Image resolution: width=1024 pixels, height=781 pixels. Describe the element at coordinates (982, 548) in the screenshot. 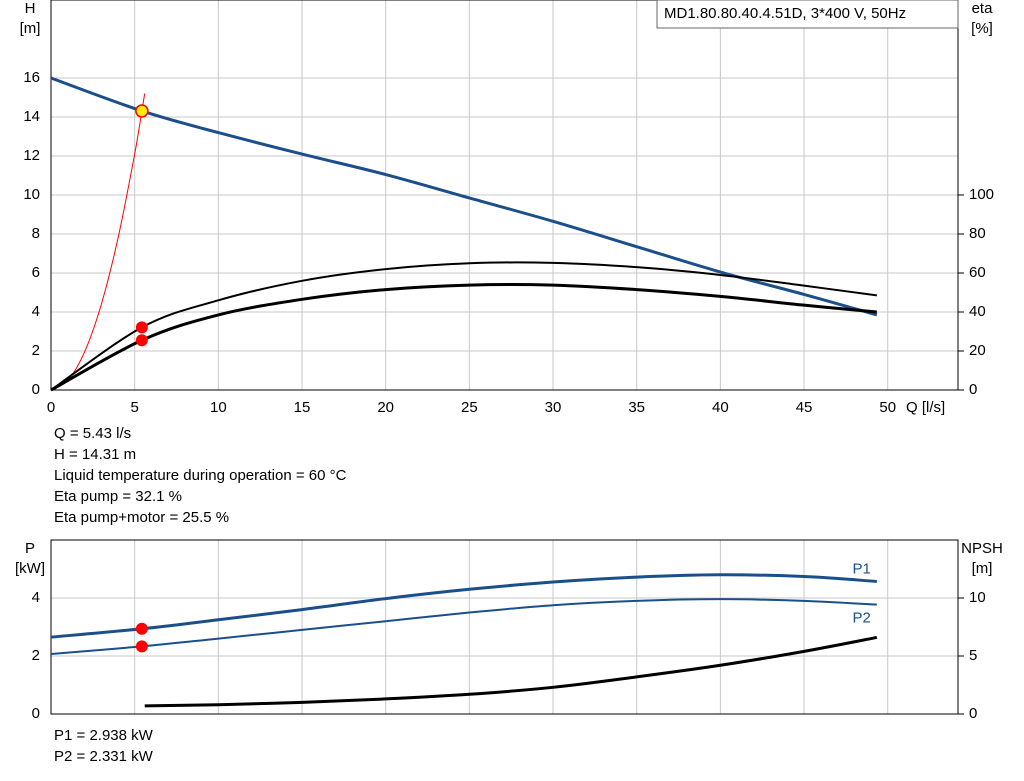

I see `y2-axis-label: NPSH` at that location.